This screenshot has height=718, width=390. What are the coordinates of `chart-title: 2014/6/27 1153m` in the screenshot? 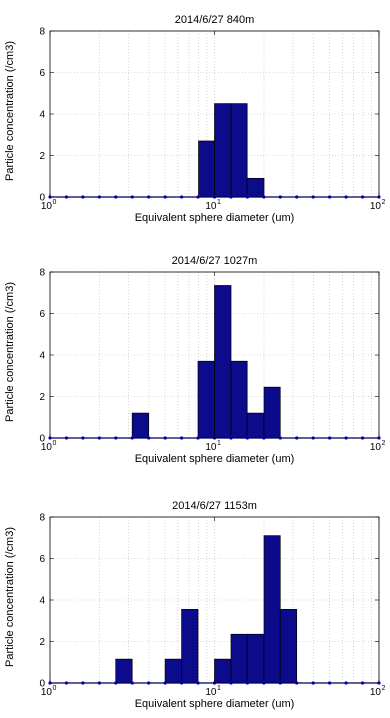 It's located at (214, 506).